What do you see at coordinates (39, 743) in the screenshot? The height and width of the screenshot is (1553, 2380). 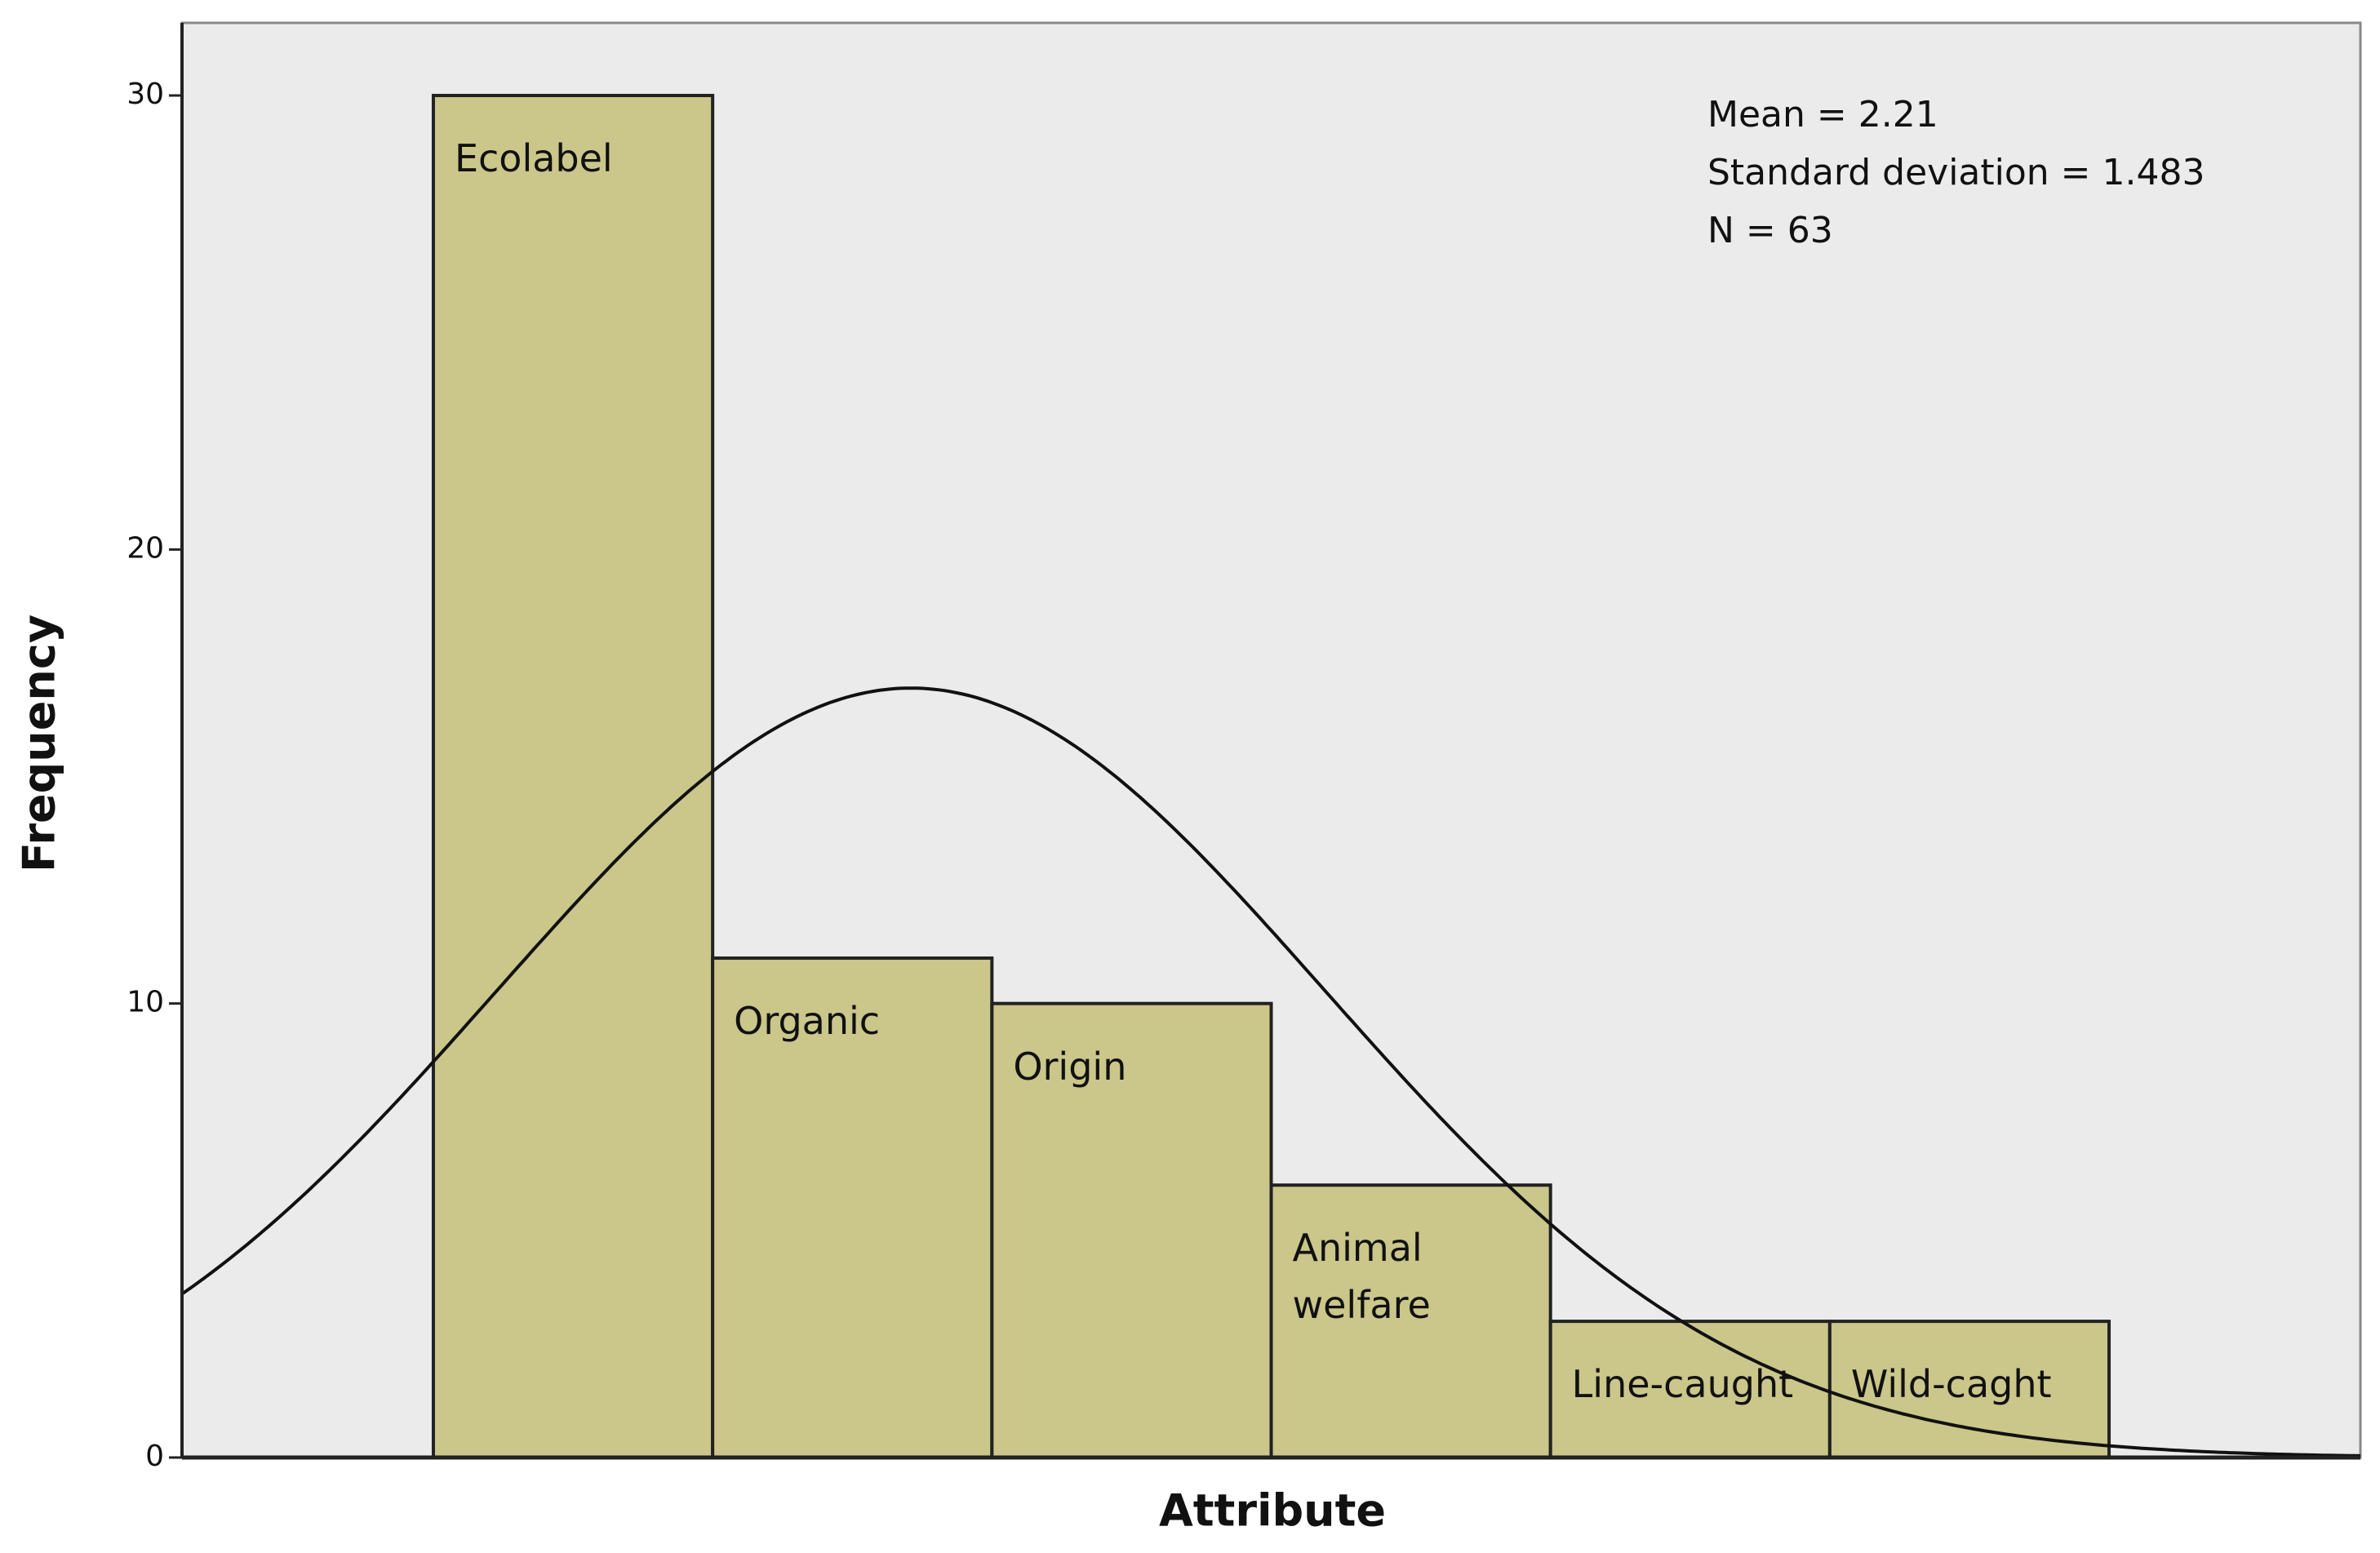 I see `y-axis-title: Frequency` at bounding box center [39, 743].